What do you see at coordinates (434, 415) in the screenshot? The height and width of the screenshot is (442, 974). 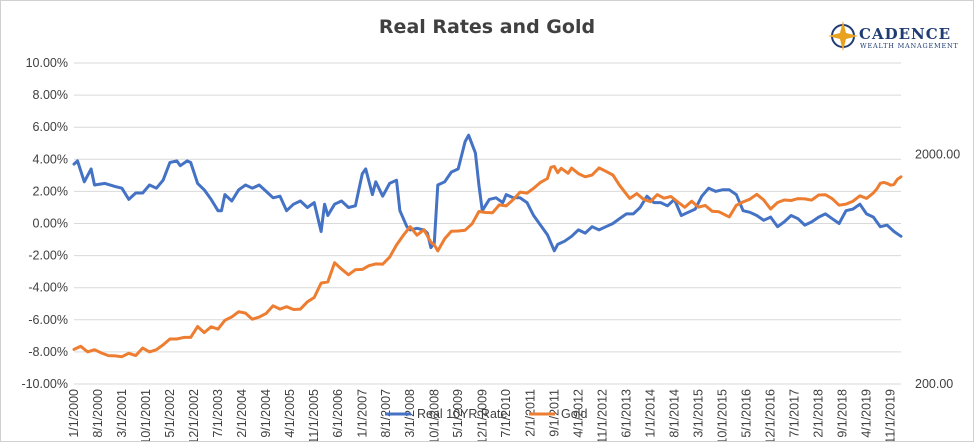 I see `x-tick-label: 10/1/2008` at bounding box center [434, 415].